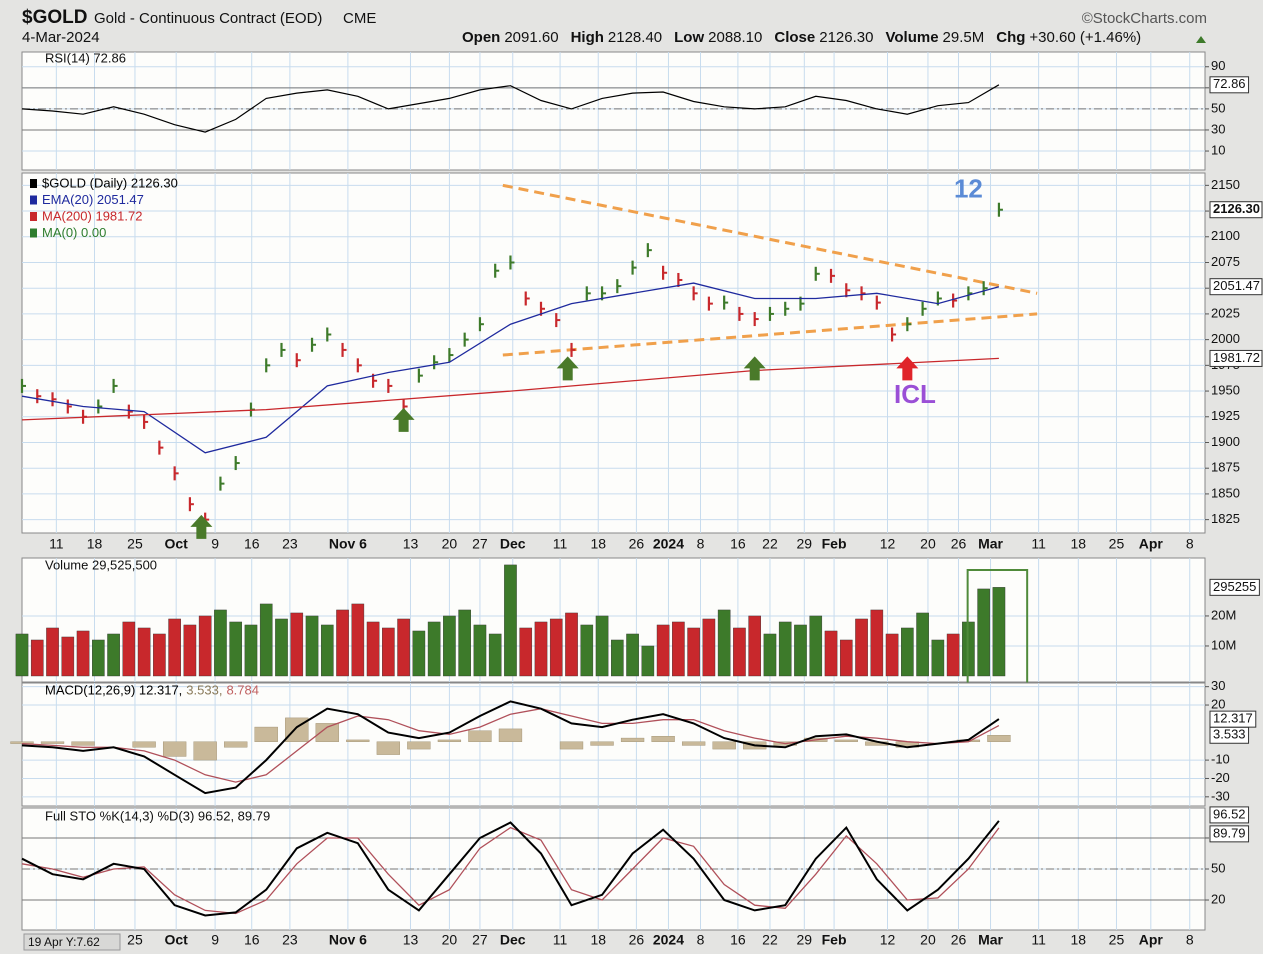 Image resolution: width=1263 pixels, height=954 pixels. What do you see at coordinates (54, 17) in the screenshot?
I see `symbol: $GOLD` at bounding box center [54, 17].